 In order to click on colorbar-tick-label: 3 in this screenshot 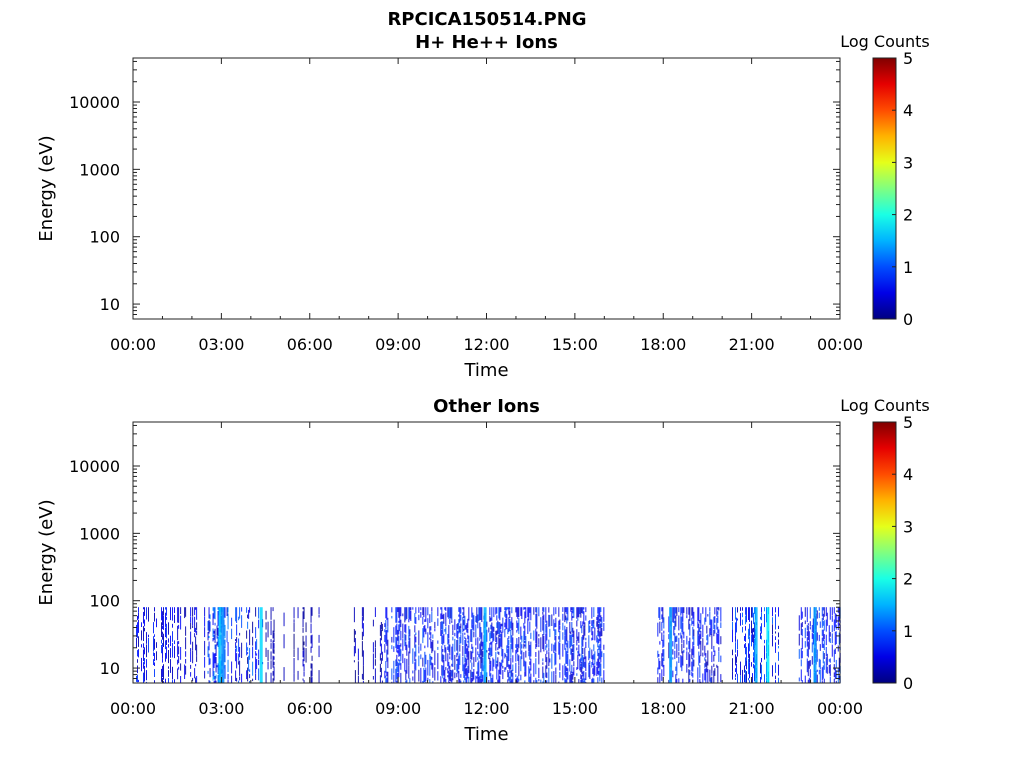, I will do `click(908, 162)`.